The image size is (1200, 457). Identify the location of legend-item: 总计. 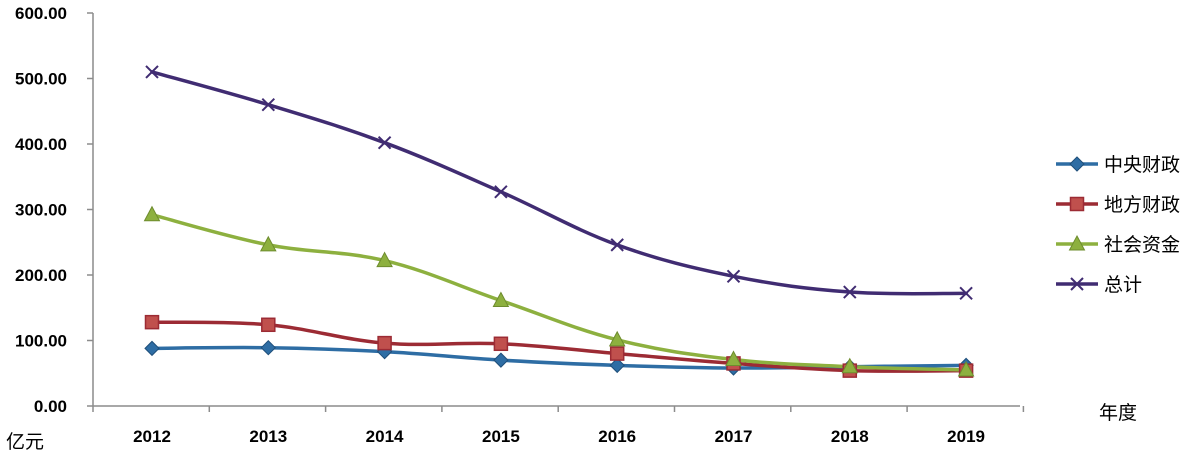
(1099, 285).